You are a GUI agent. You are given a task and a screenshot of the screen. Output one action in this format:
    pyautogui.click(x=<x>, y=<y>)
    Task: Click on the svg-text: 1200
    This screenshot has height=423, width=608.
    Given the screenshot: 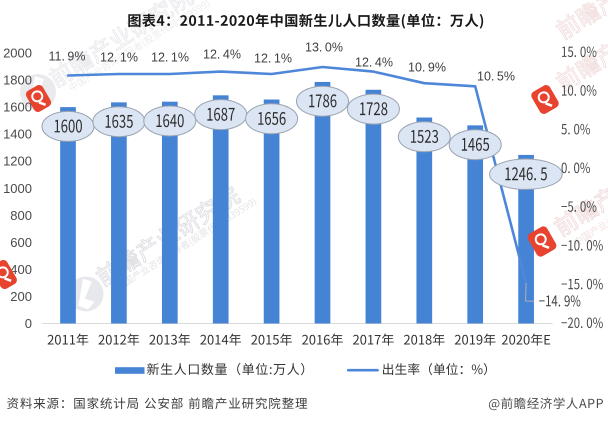 What is the action you would take?
    pyautogui.click(x=17, y=161)
    